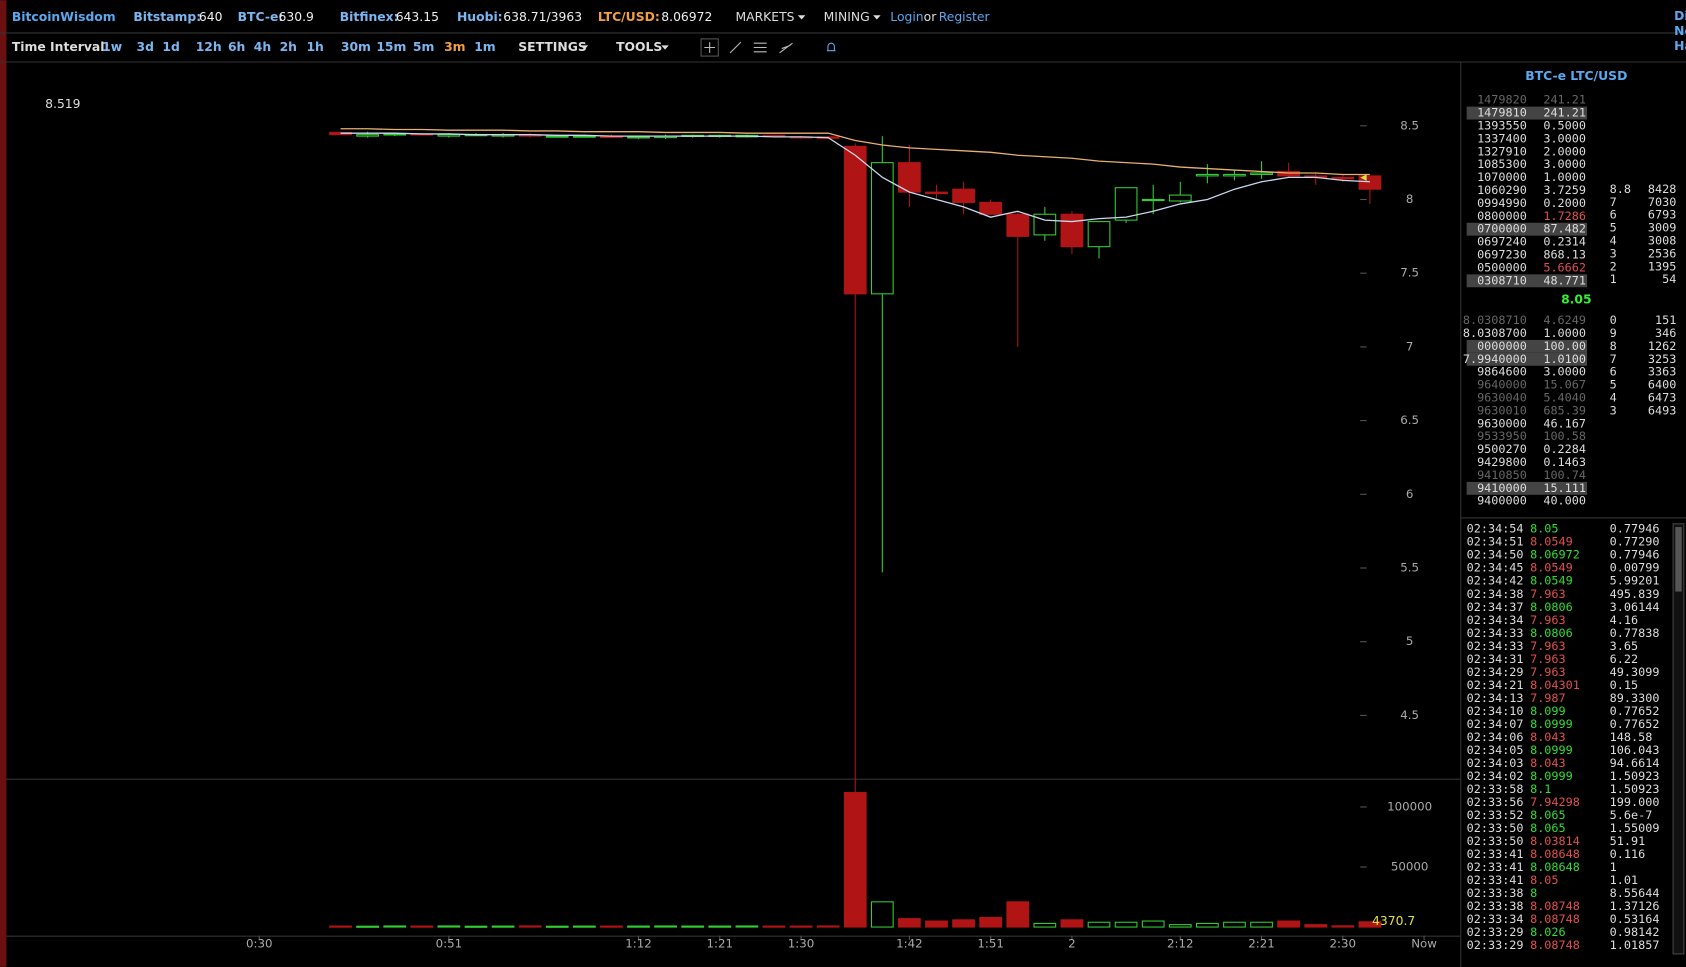 This screenshot has height=967, width=1686. What do you see at coordinates (1613, 266) in the screenshot?
I see `depth-price: 2` at bounding box center [1613, 266].